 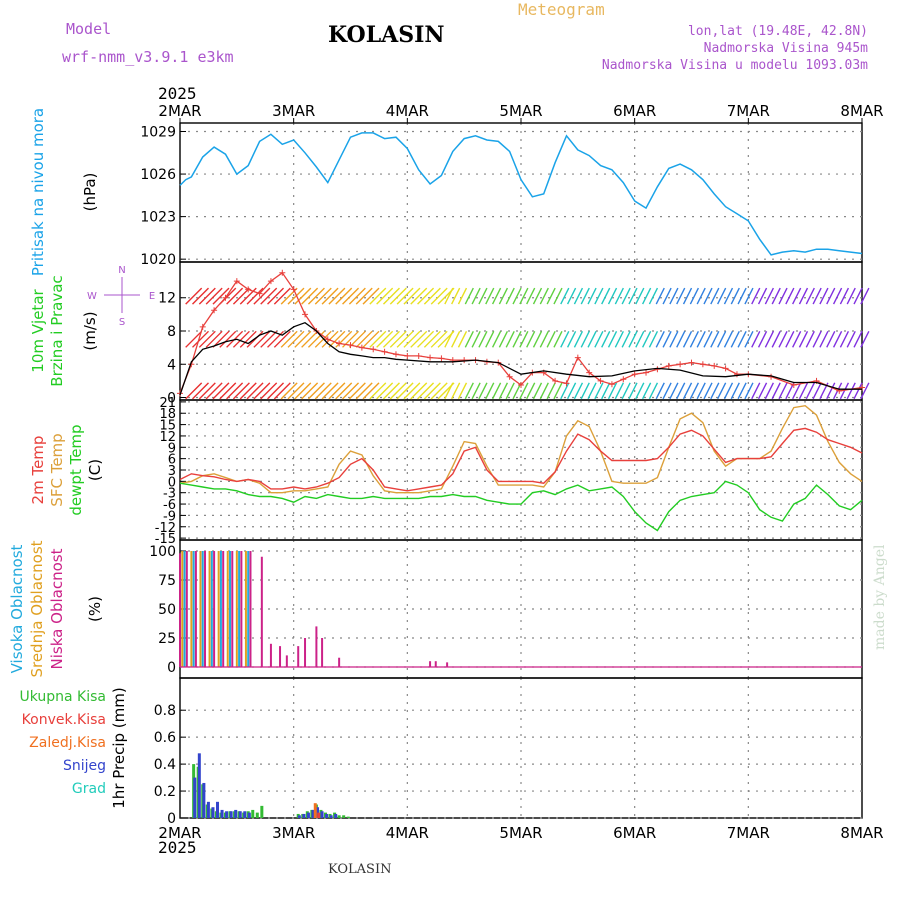 What do you see at coordinates (360, 869) in the screenshot?
I see `footer-station: KOLASIN` at bounding box center [360, 869].